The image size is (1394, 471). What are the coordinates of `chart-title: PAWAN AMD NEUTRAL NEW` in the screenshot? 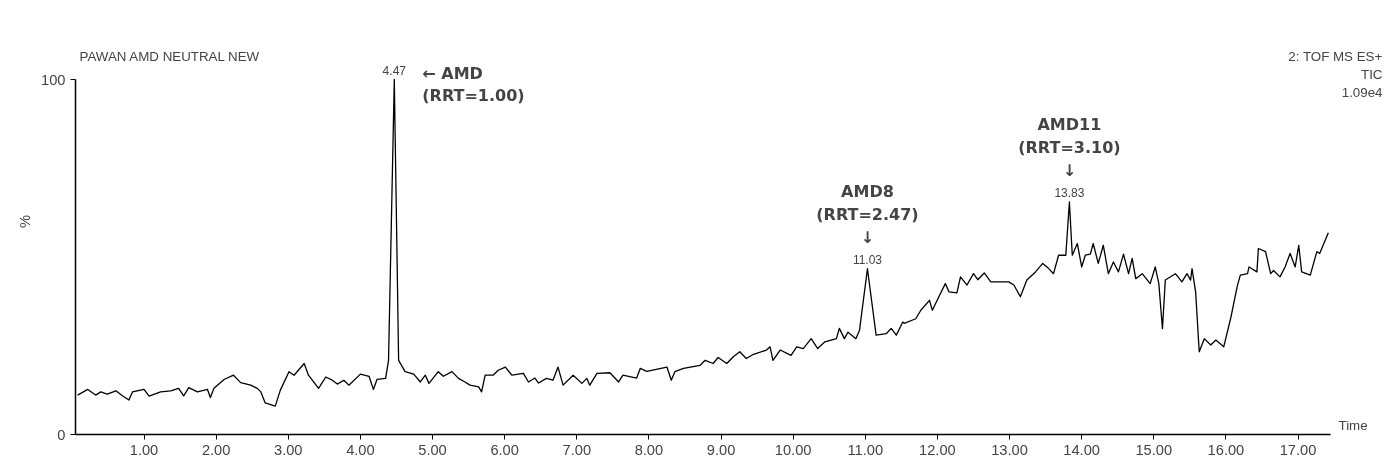 It's located at (169, 56).